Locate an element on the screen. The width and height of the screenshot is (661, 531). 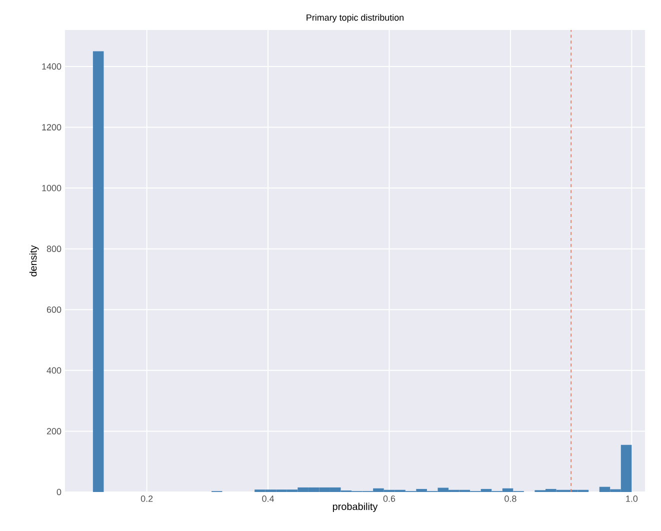
y-tick-label: 0 is located at coordinates (59, 492).